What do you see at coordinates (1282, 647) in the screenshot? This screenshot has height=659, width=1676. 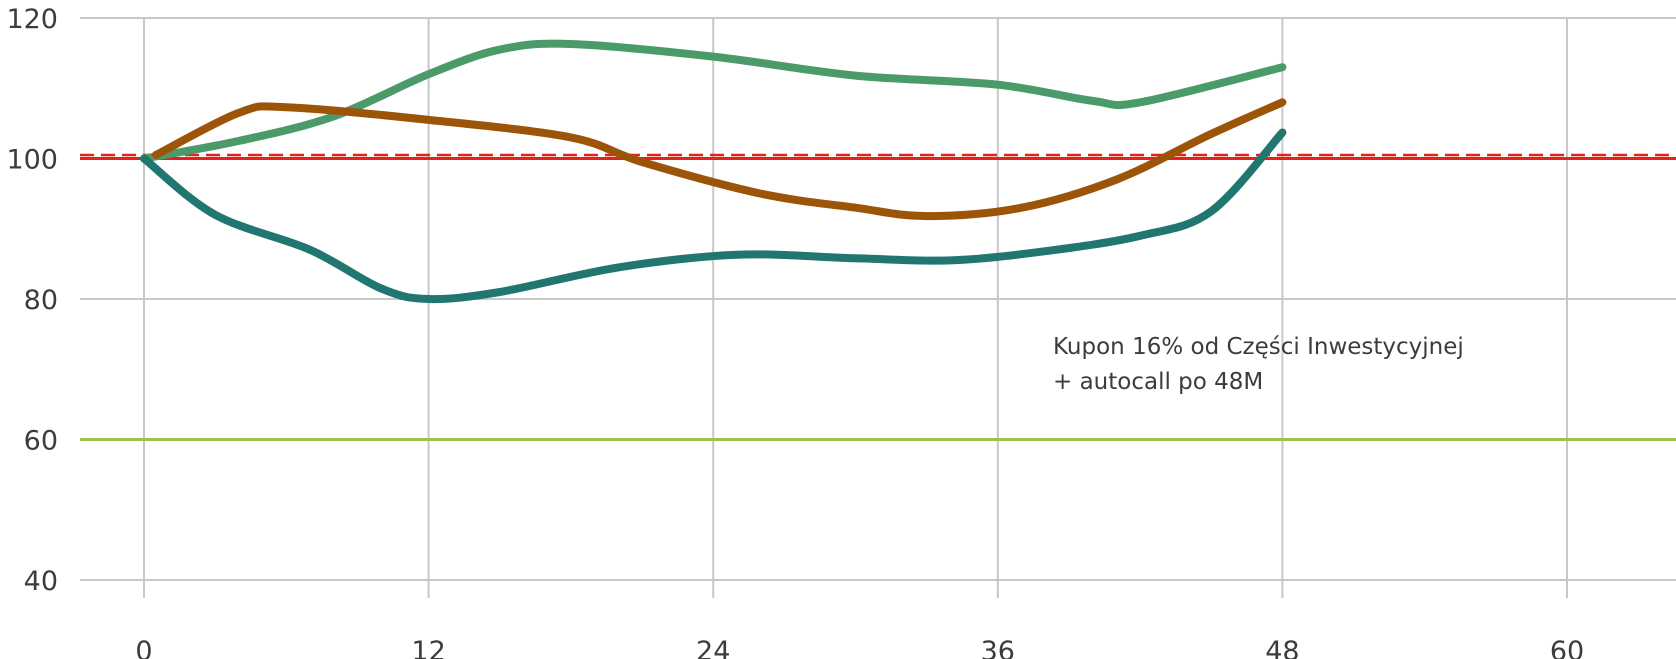 I see `x-tick-label-48: 48` at bounding box center [1282, 647].